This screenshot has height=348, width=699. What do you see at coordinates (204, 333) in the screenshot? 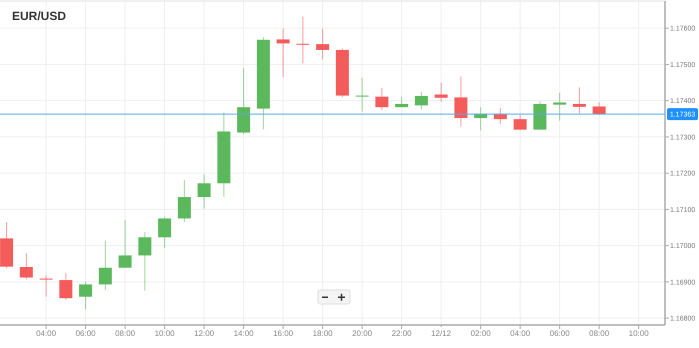
I see `x-tick-label: 12:00` at bounding box center [204, 333].